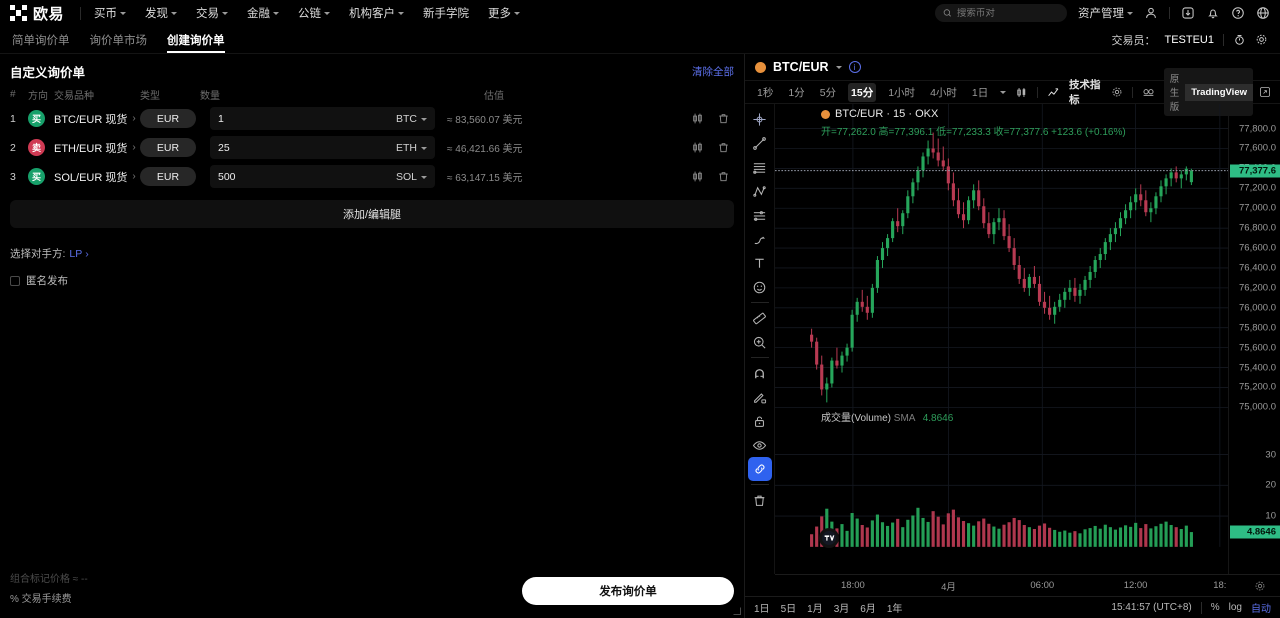 Image resolution: width=1280 pixels, height=618 pixels. Describe the element at coordinates (862, 92) in the screenshot. I see `timeframe-15m: 15分` at that location.